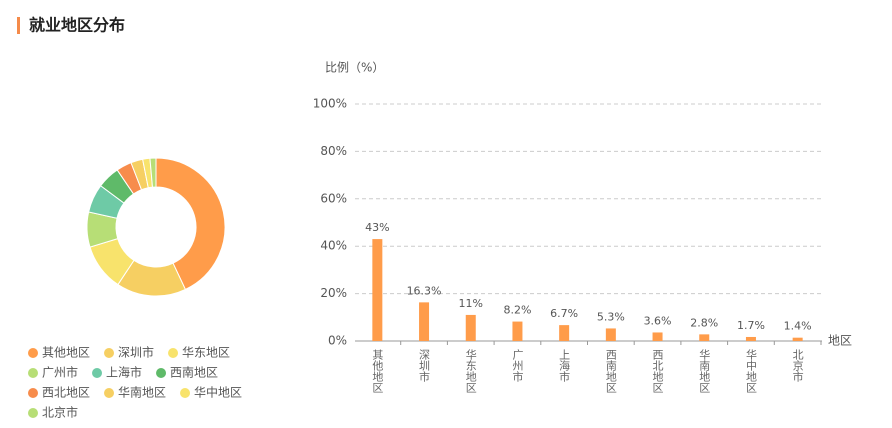 This screenshot has width=892, height=428. What do you see at coordinates (60, 372) in the screenshot?
I see `legend-label: 广州市` at bounding box center [60, 372].